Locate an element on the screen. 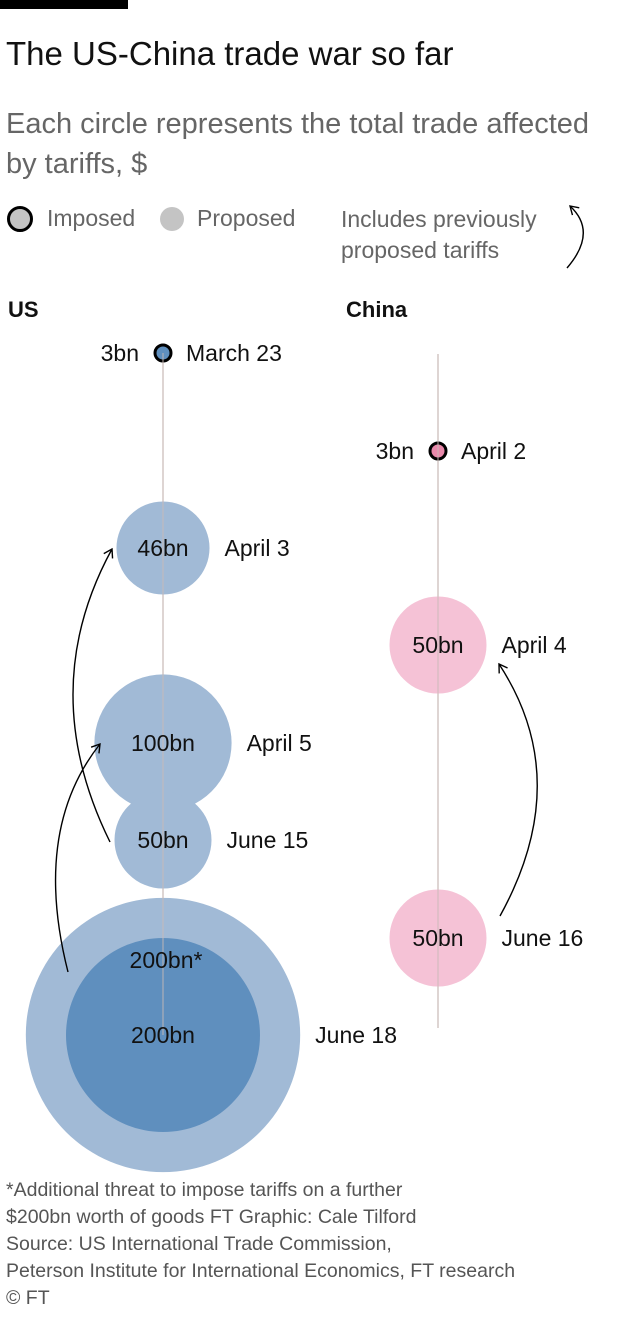 The width and height of the screenshot is (626, 1322). us-value-label: 50bn is located at coordinates (162, 840).